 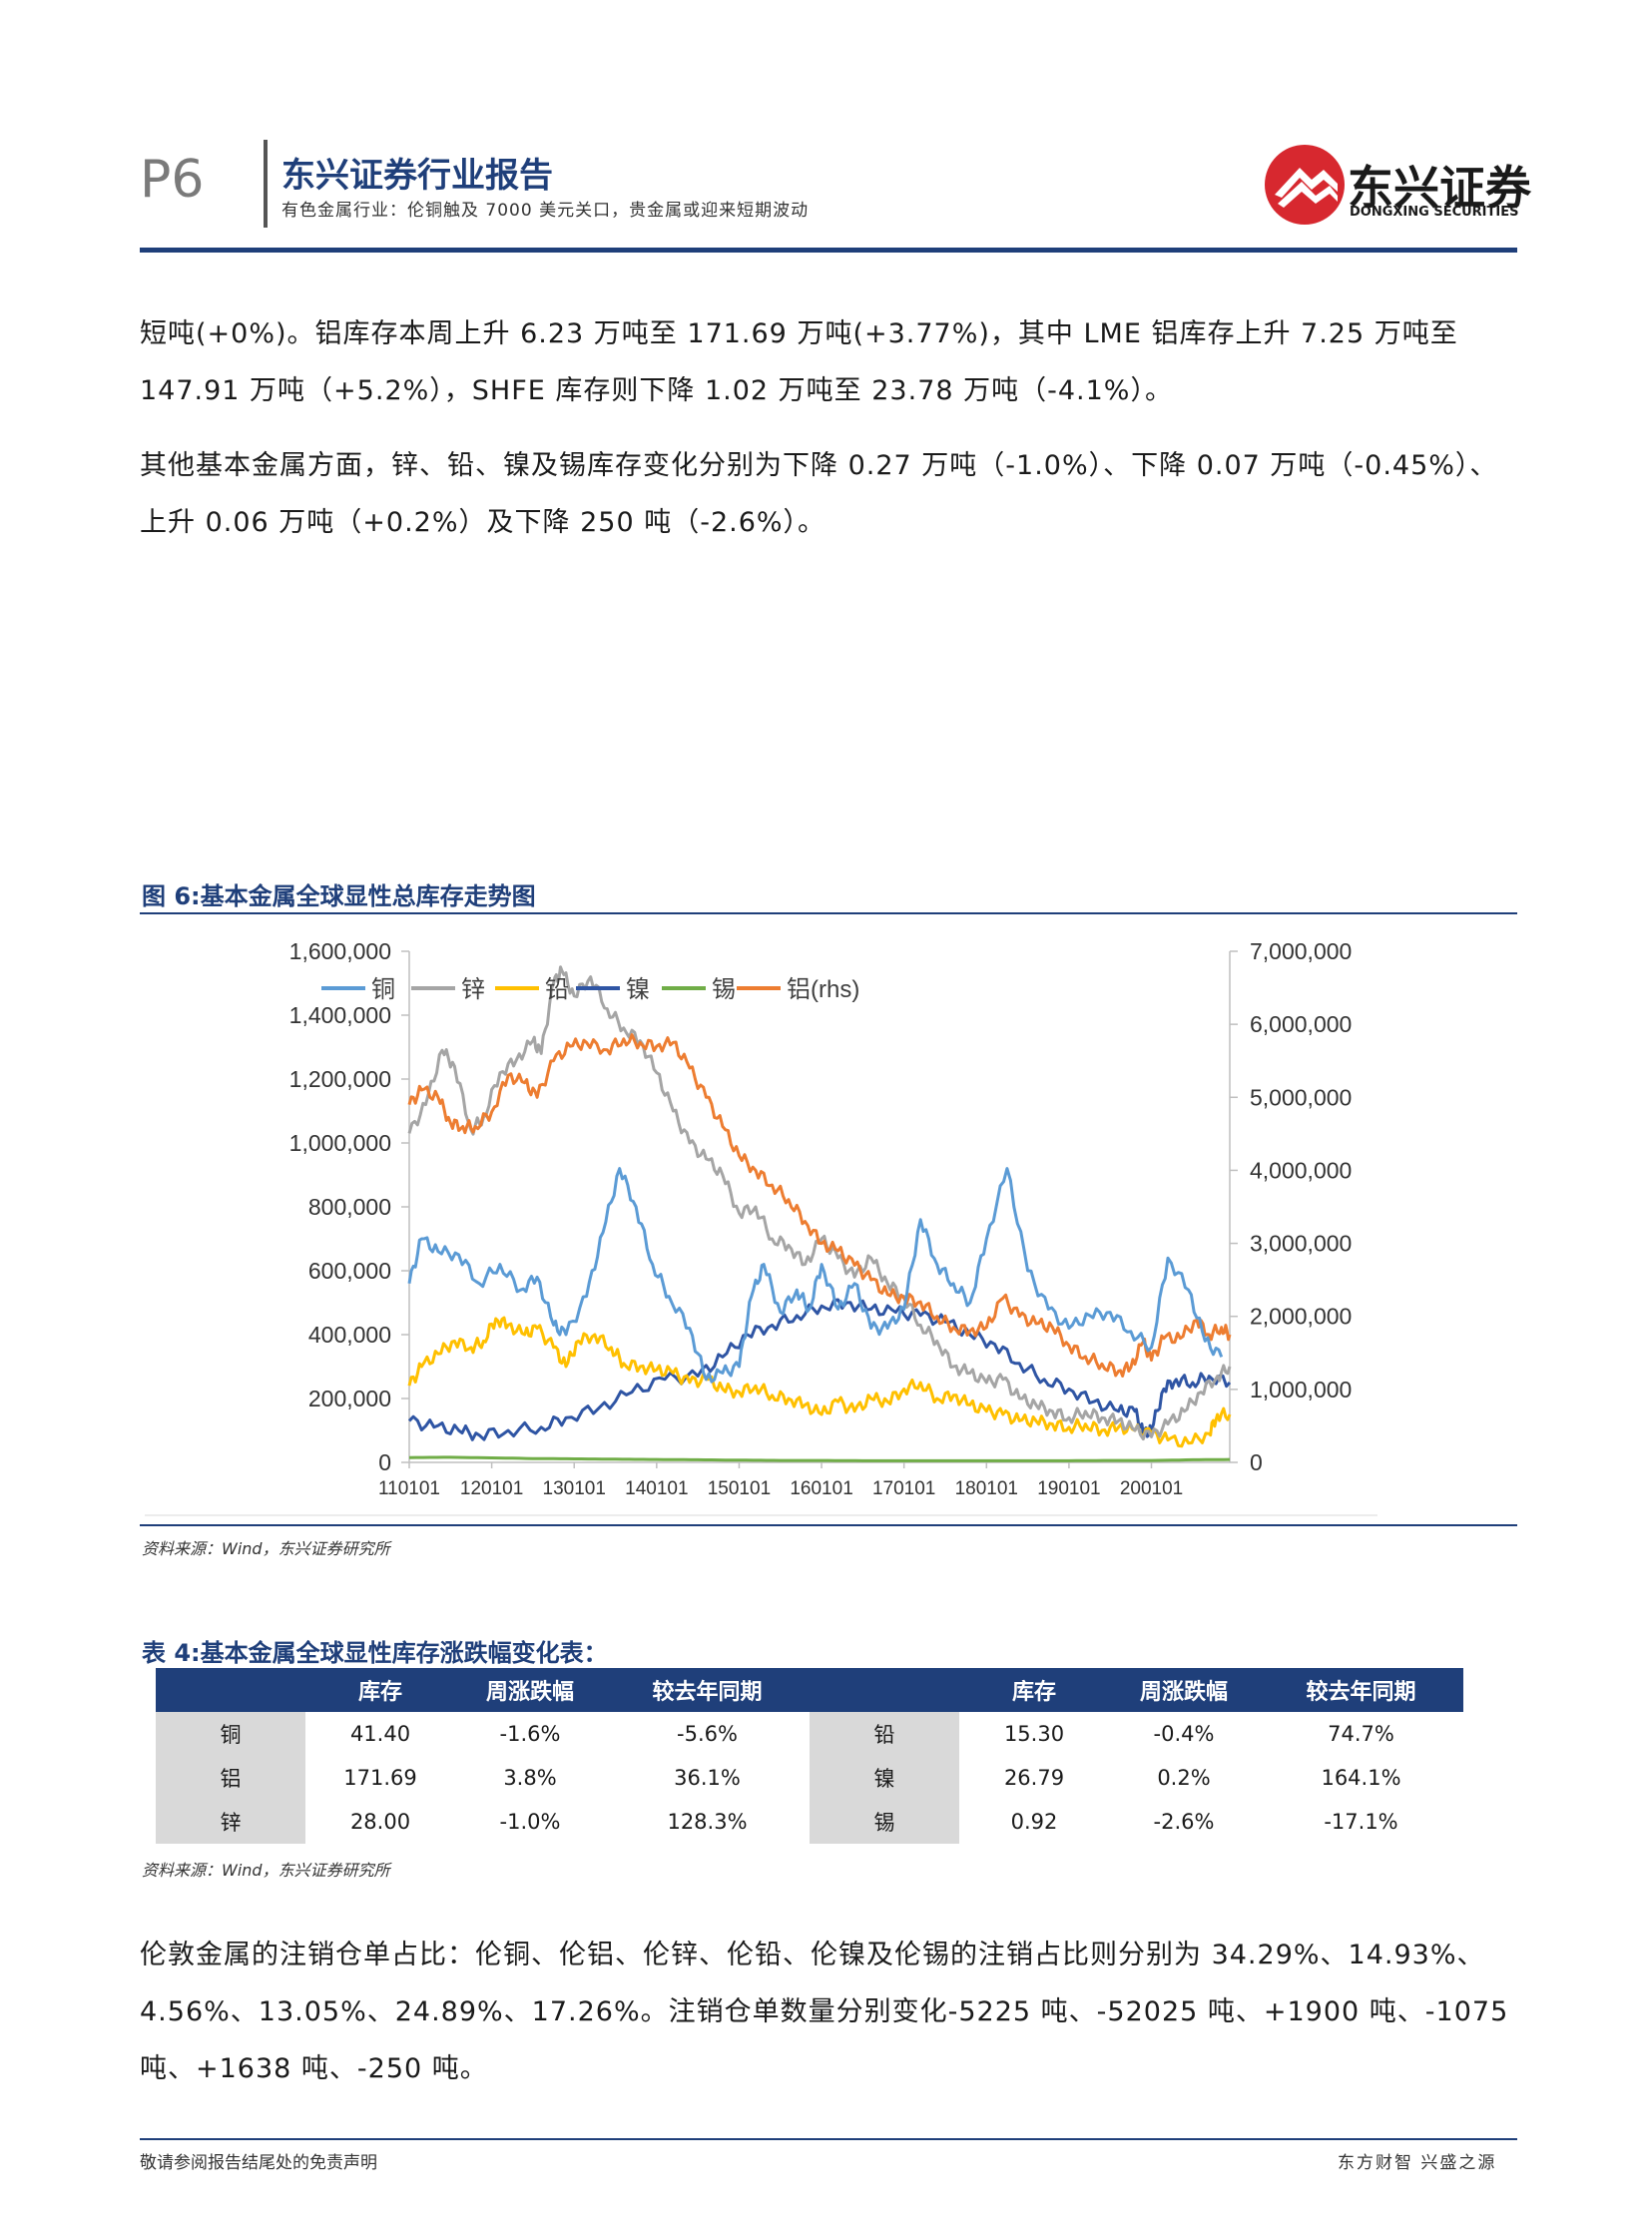 What do you see at coordinates (1184, 1734) in the screenshot?
I see `weekly-change-cell: -0.4%` at bounding box center [1184, 1734].